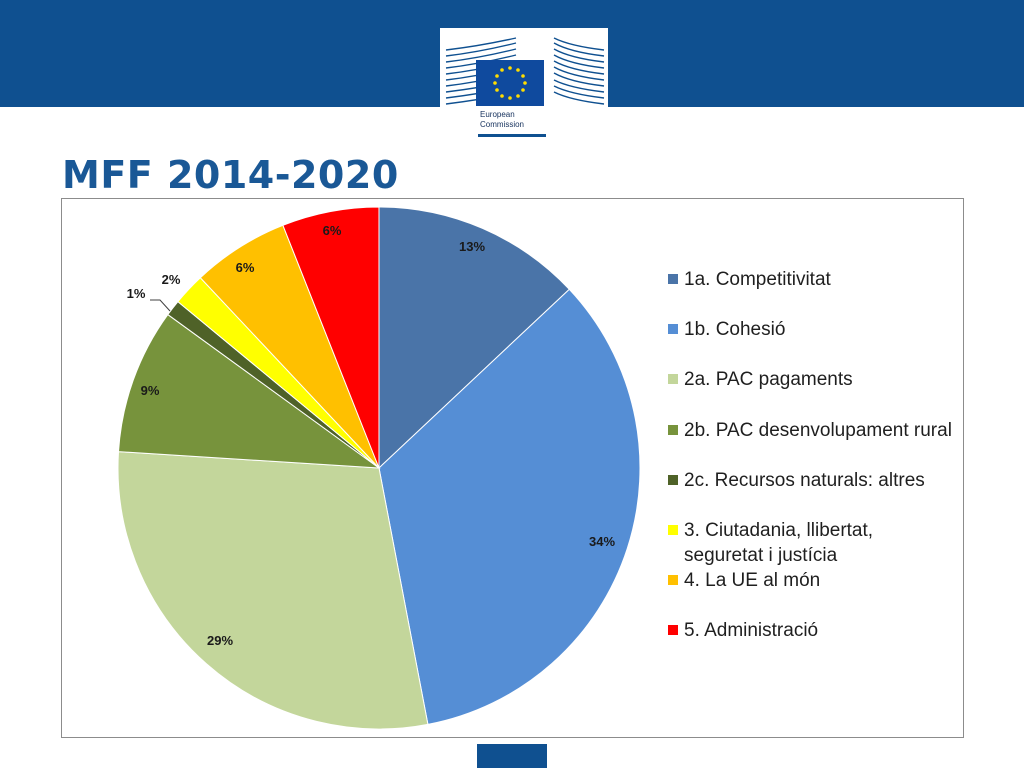  Describe the element at coordinates (602, 541) in the screenshot. I see `pie-data-label: 34%` at that location.